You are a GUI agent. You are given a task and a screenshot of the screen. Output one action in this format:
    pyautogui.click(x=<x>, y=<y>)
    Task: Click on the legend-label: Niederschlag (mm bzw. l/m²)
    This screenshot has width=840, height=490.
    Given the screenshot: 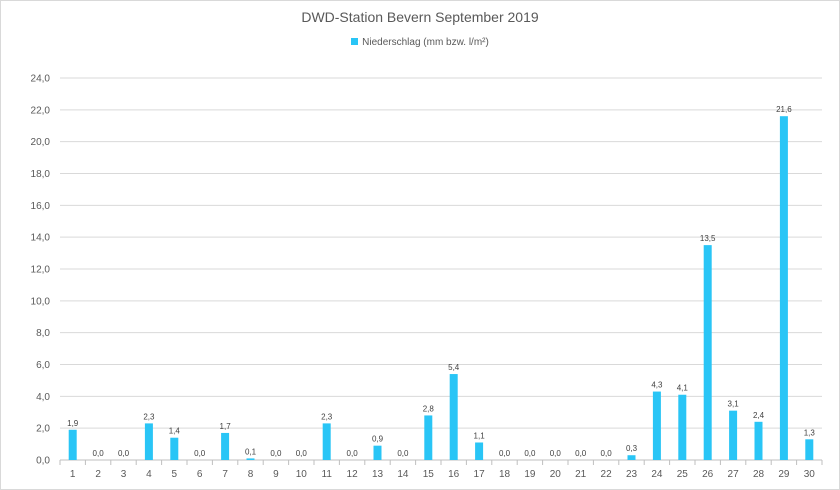 What is the action you would take?
    pyautogui.click(x=425, y=42)
    